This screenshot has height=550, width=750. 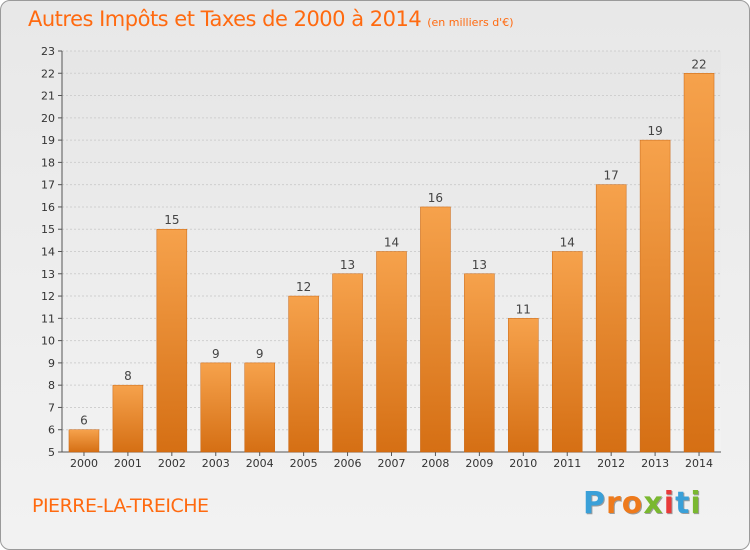 What do you see at coordinates (48, 73) in the screenshot?
I see `y-tick-label: 22` at bounding box center [48, 73].